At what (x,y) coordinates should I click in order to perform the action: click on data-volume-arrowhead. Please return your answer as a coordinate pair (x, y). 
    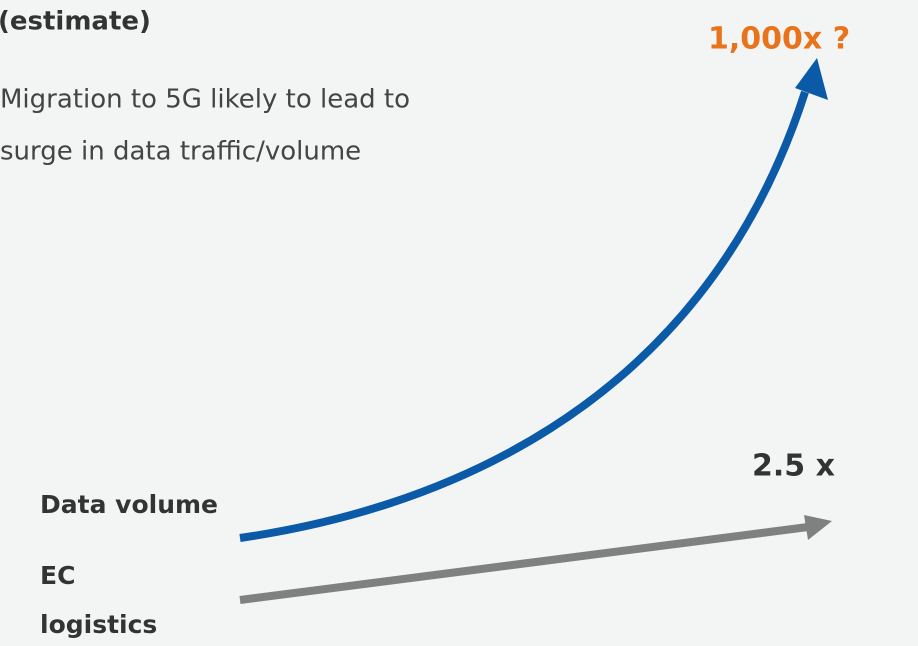
    Looking at the image, I should click on (811, 79).